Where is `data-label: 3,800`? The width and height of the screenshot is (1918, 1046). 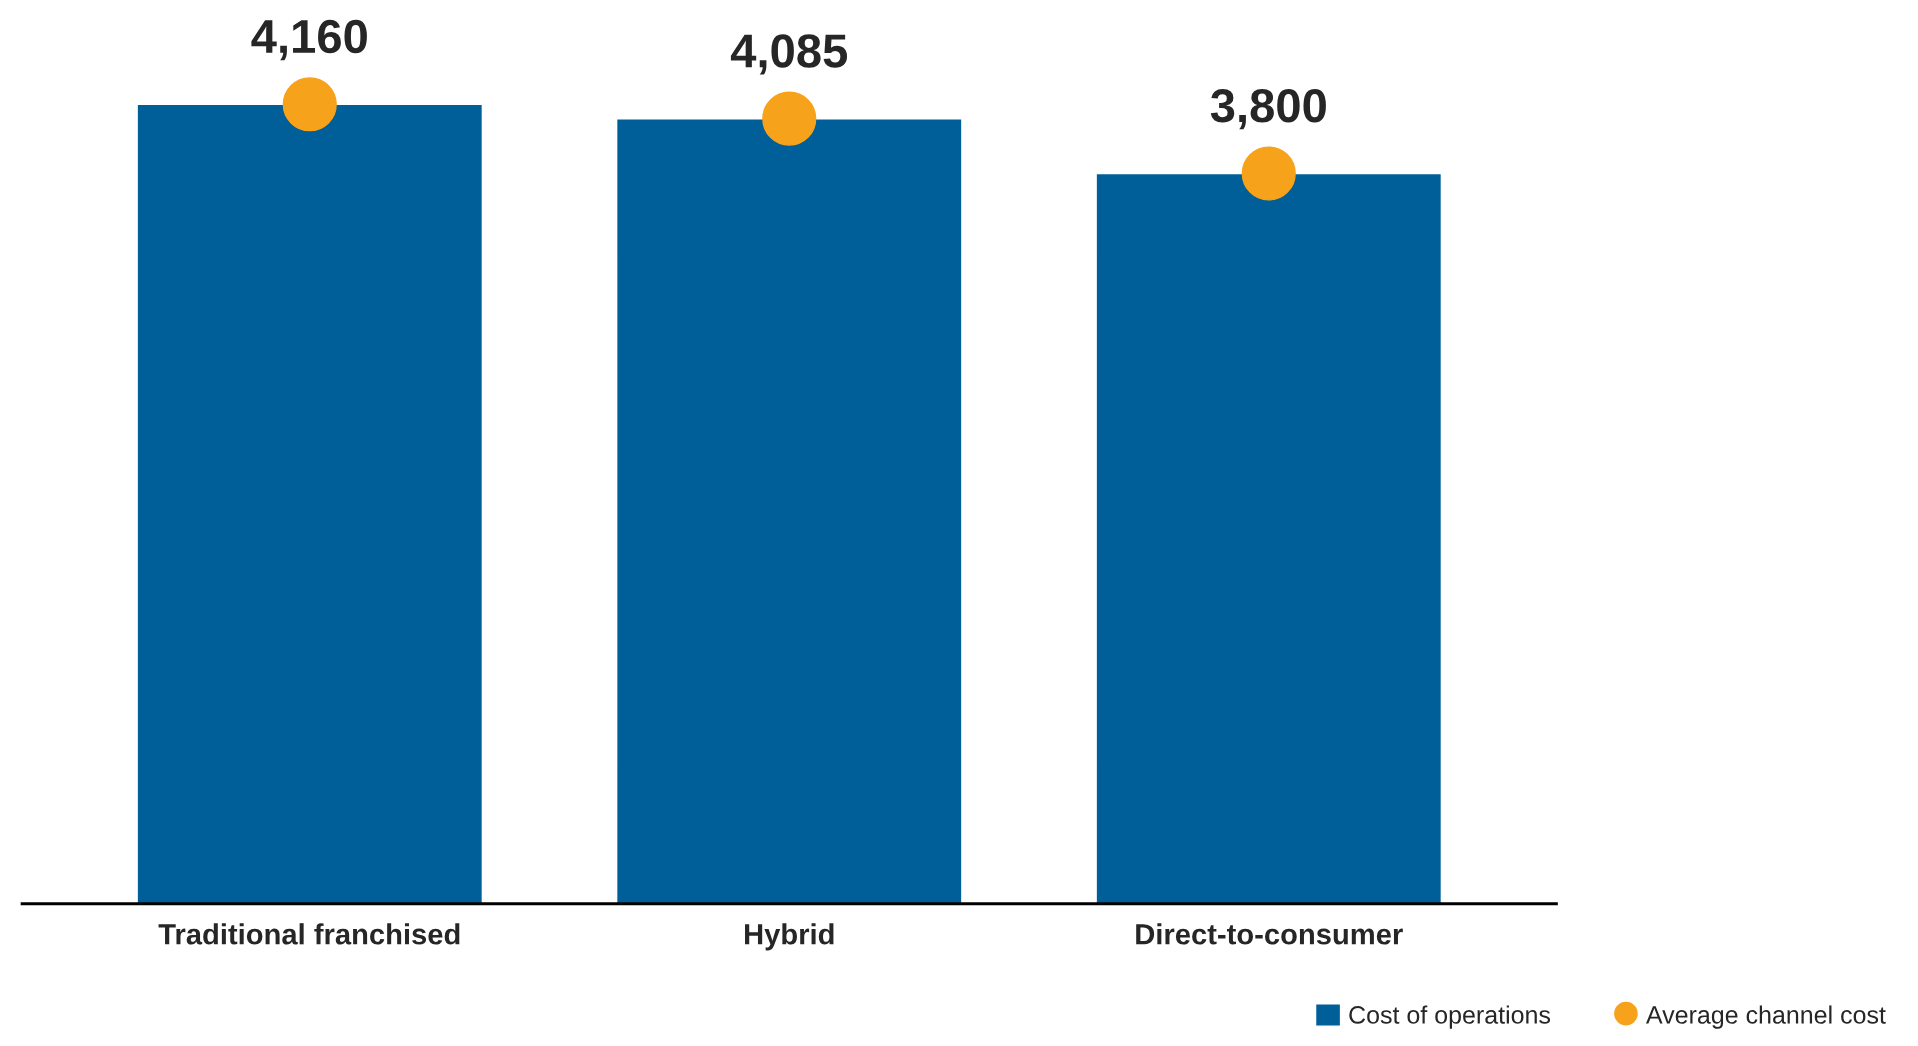 data-label: 3,800 is located at coordinates (1268, 109).